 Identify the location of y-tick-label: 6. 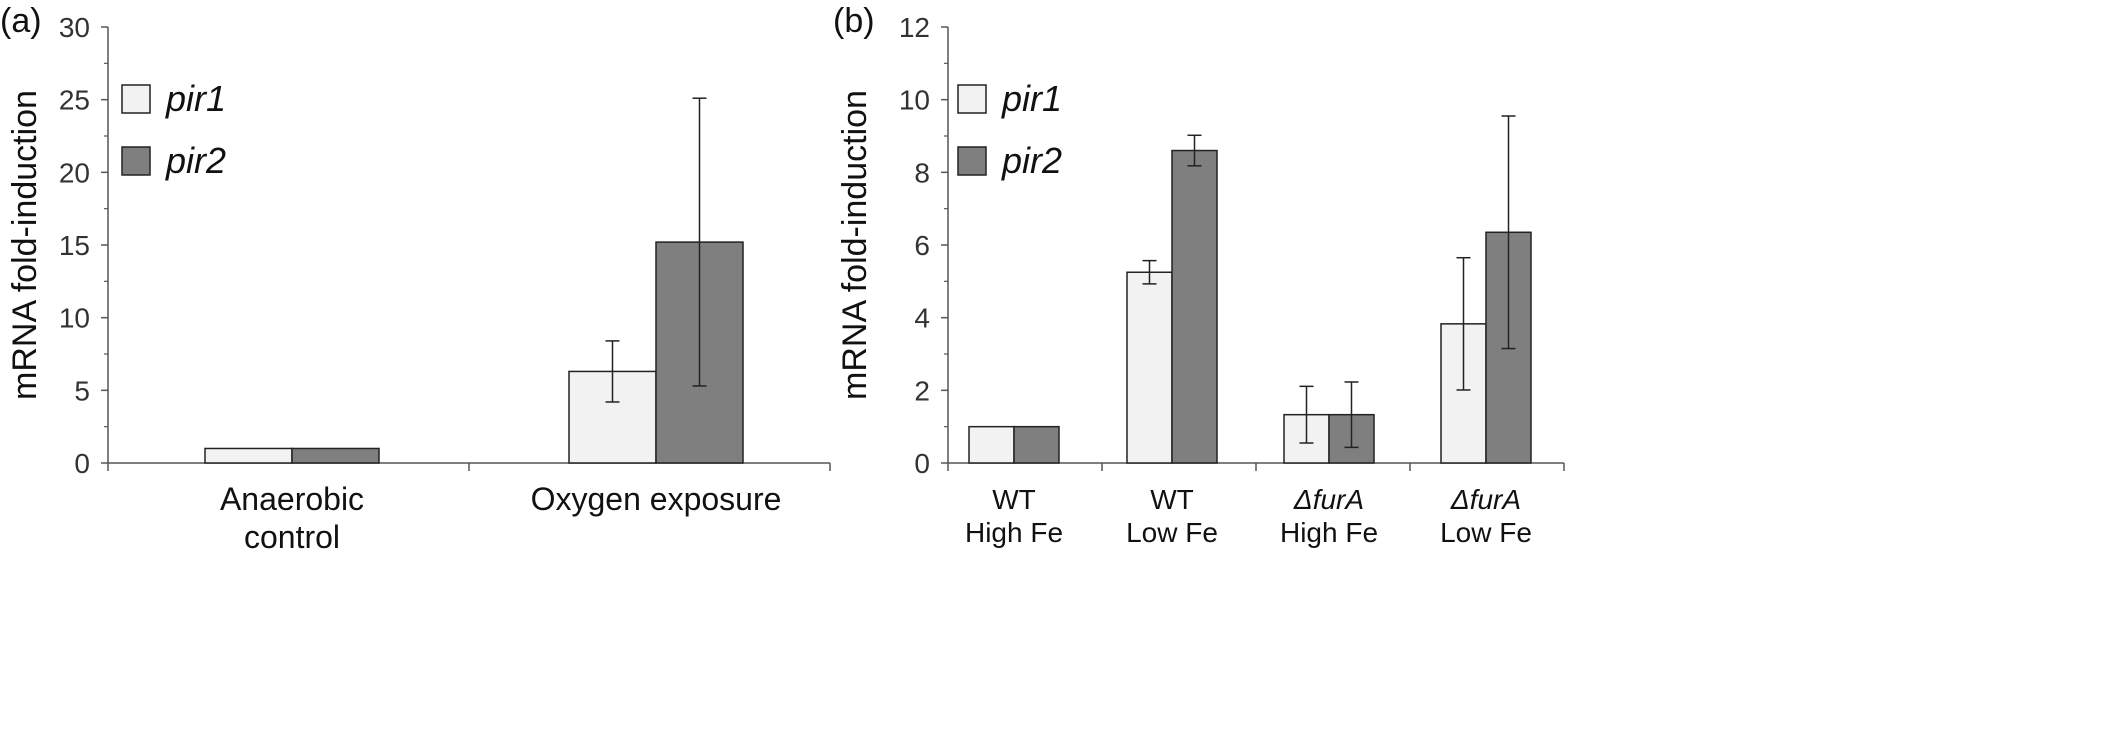
(922, 245).